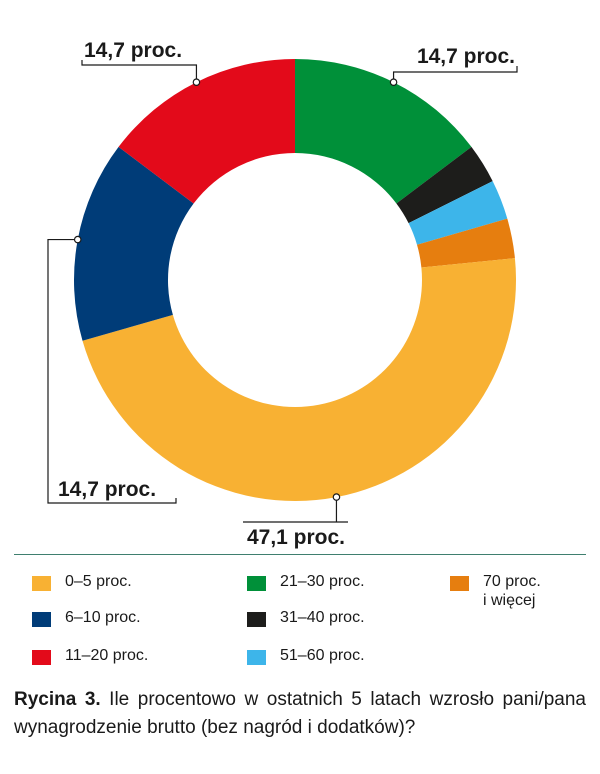 The image size is (600, 774). What do you see at coordinates (322, 617) in the screenshot?
I see `legend-label: 31–40 proc.` at bounding box center [322, 617].